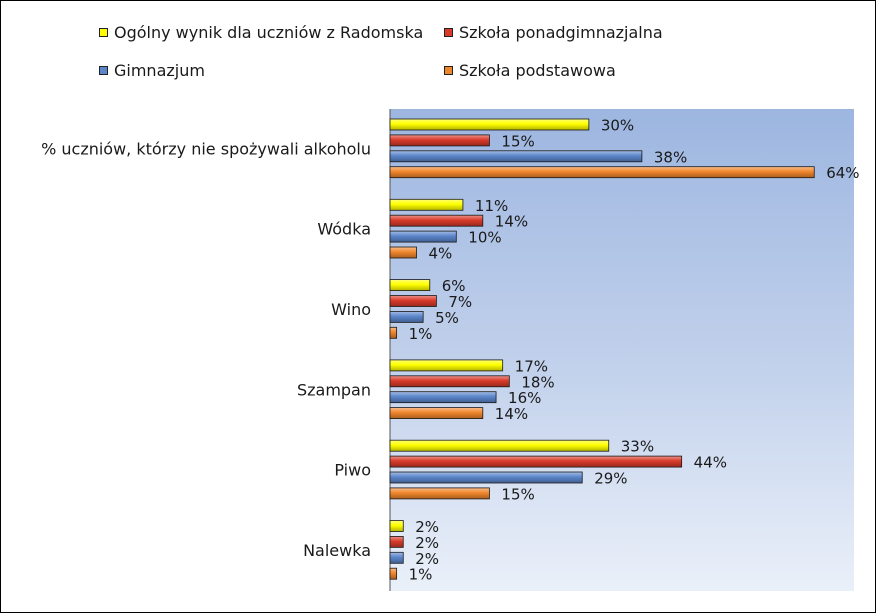 This screenshot has width=876, height=613. I want to click on value-label: 17%, so click(531, 366).